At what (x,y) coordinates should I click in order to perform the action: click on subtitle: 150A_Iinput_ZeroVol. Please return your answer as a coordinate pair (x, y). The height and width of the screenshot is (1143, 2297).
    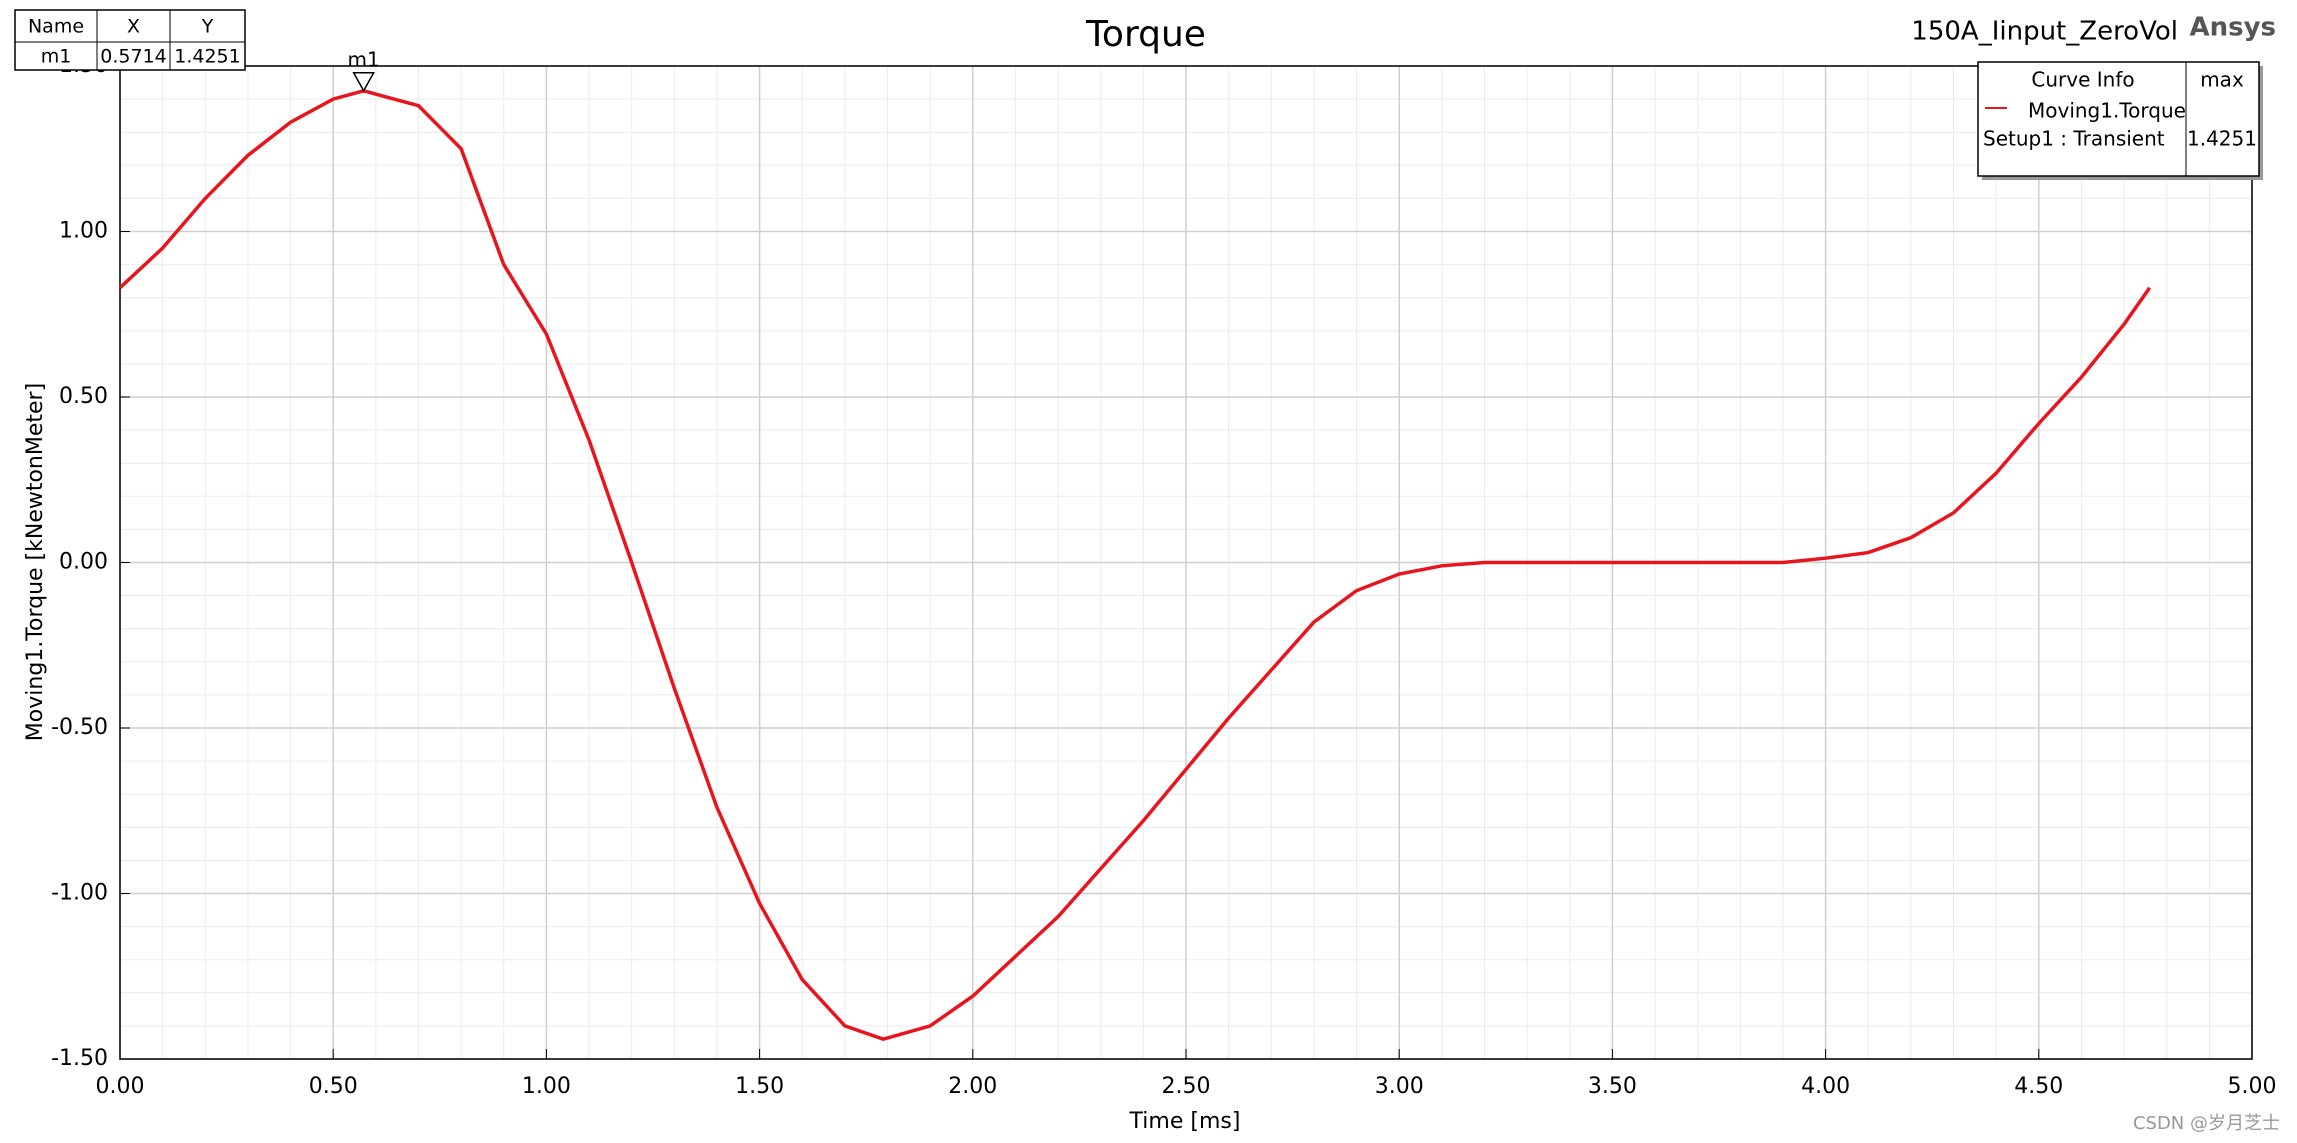
    Looking at the image, I should click on (2044, 32).